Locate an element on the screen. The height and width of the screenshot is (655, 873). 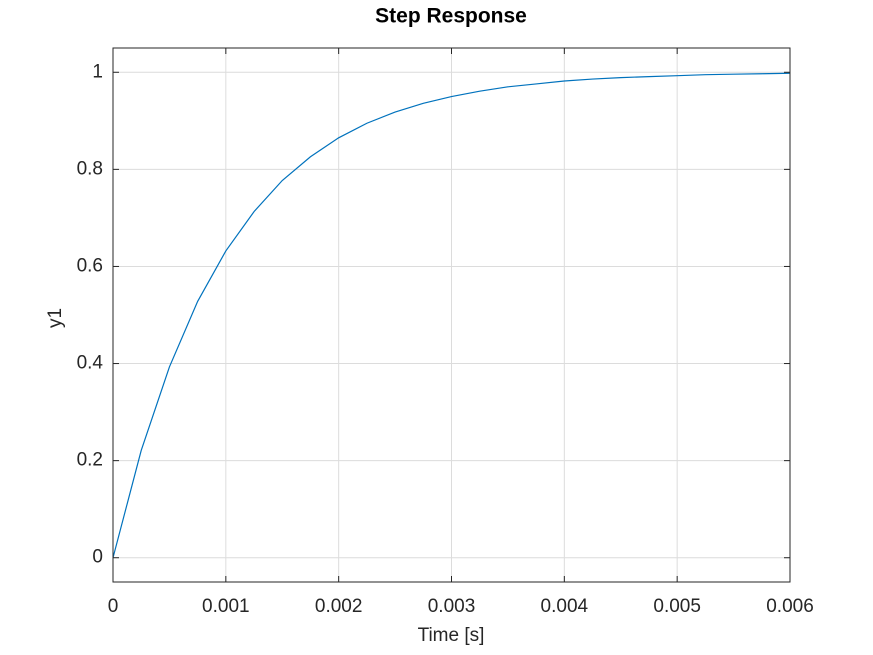
y-tick-label: 0.4 is located at coordinates (90, 363).